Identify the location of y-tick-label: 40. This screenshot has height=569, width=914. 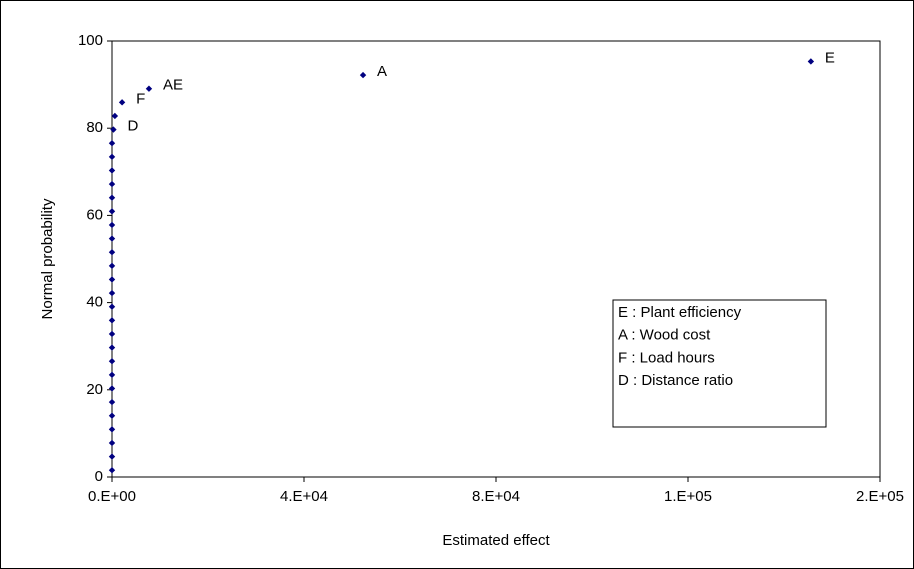
(94, 302).